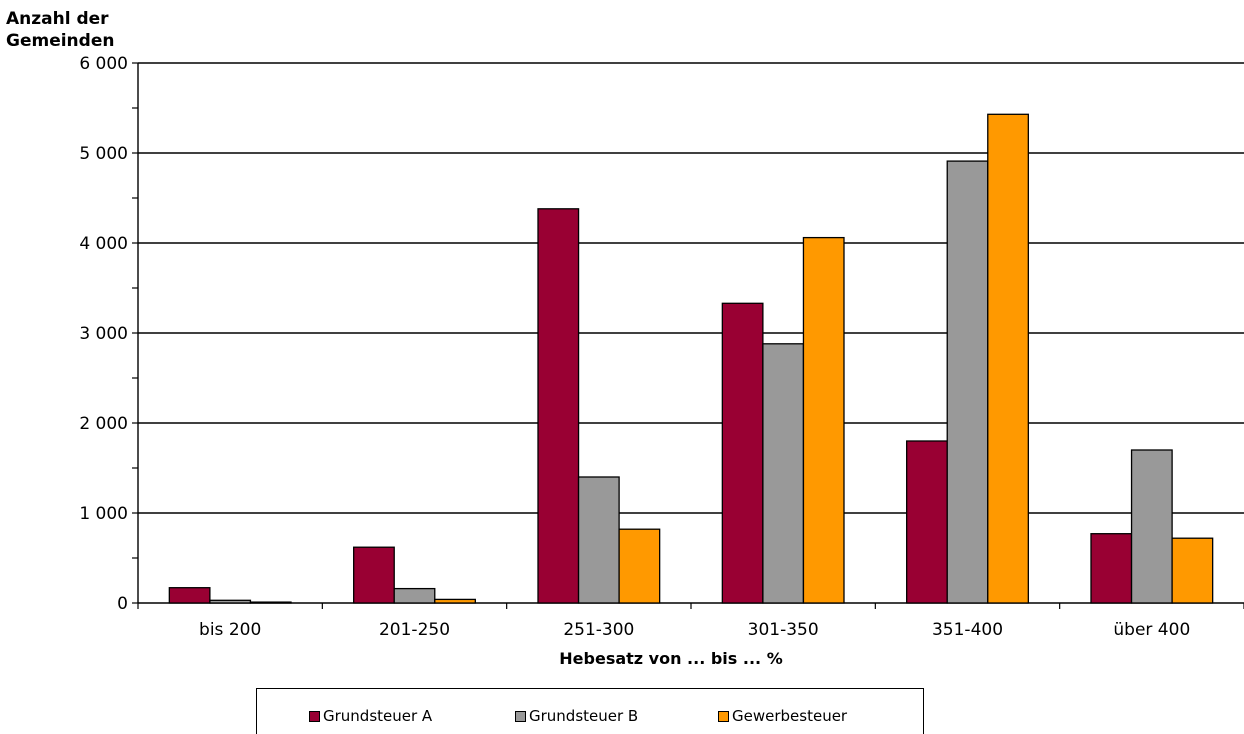  Describe the element at coordinates (584, 716) in the screenshot. I see `legend-label-grundsteuer-b: Grundsteuer B` at that location.